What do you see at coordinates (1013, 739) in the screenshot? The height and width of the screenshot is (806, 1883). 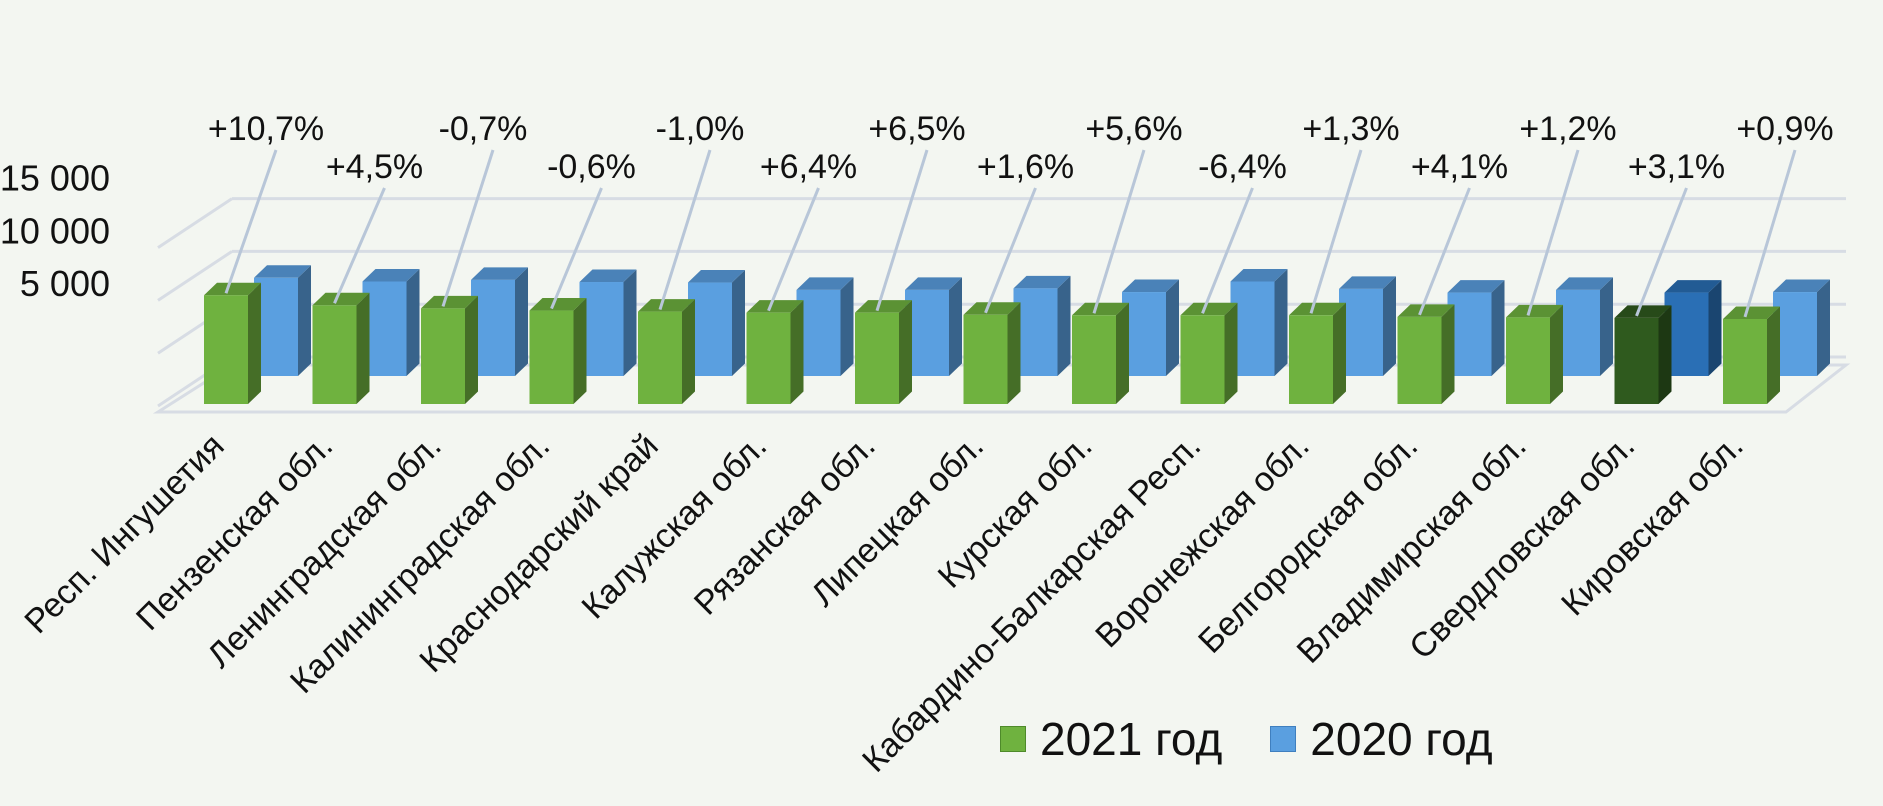 I see `legend-swatch-2021` at bounding box center [1013, 739].